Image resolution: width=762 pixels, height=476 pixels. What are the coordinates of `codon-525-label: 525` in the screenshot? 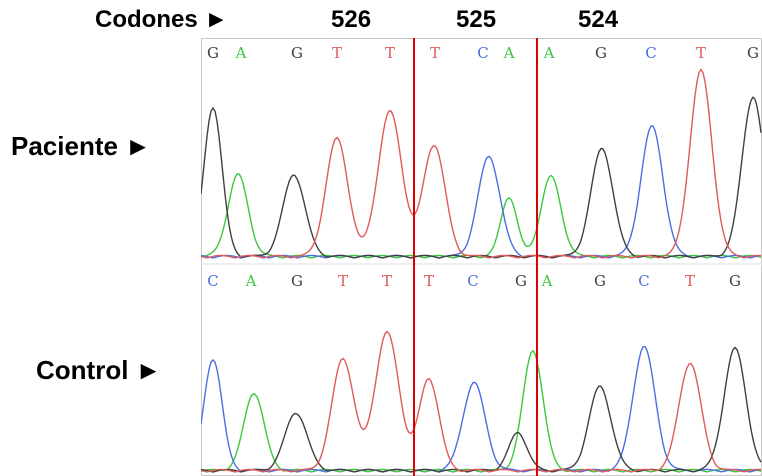 It's located at (476, 19).